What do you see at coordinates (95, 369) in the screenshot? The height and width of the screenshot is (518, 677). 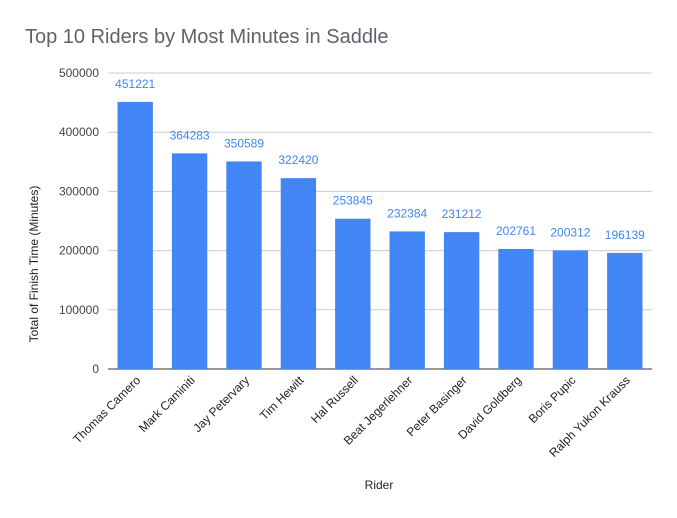 I see `y-tick-label: 0` at bounding box center [95, 369].